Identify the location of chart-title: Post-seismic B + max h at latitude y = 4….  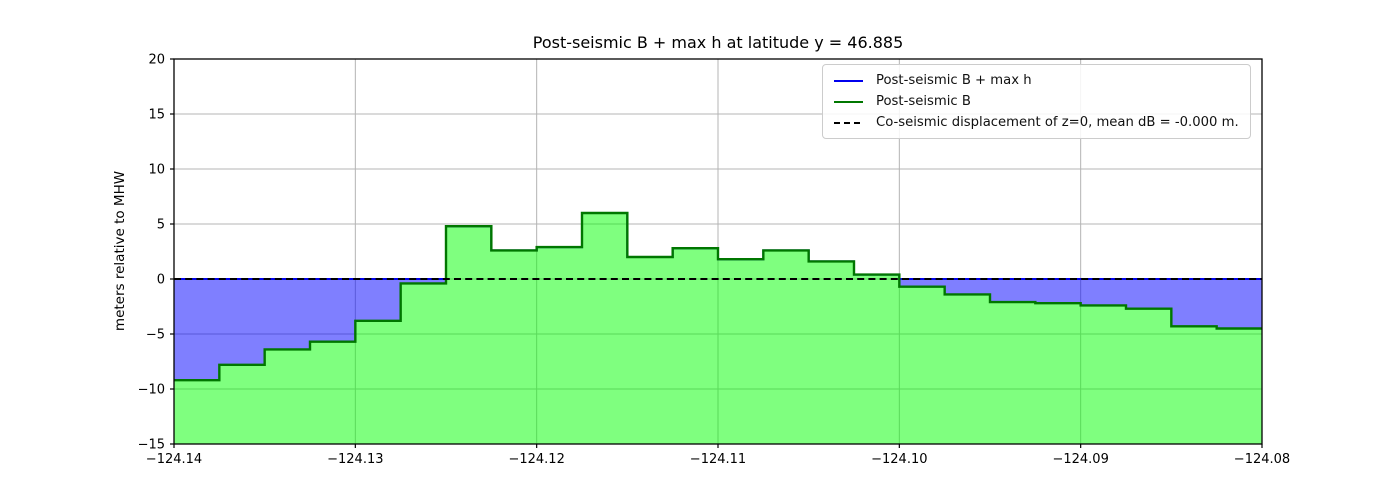
(718, 42).